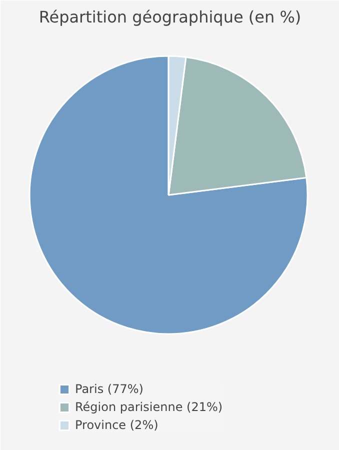 The image size is (339, 450). Describe the element at coordinates (116, 425) in the screenshot. I see `legend-label: Province (2%)` at that location.